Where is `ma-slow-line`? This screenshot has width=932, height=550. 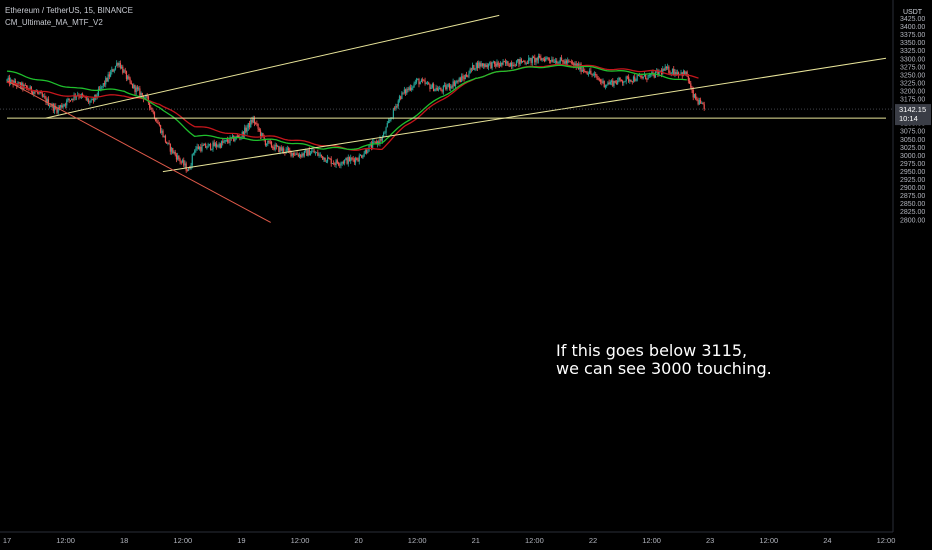 ma-slow-line is located at coordinates (352, 107).